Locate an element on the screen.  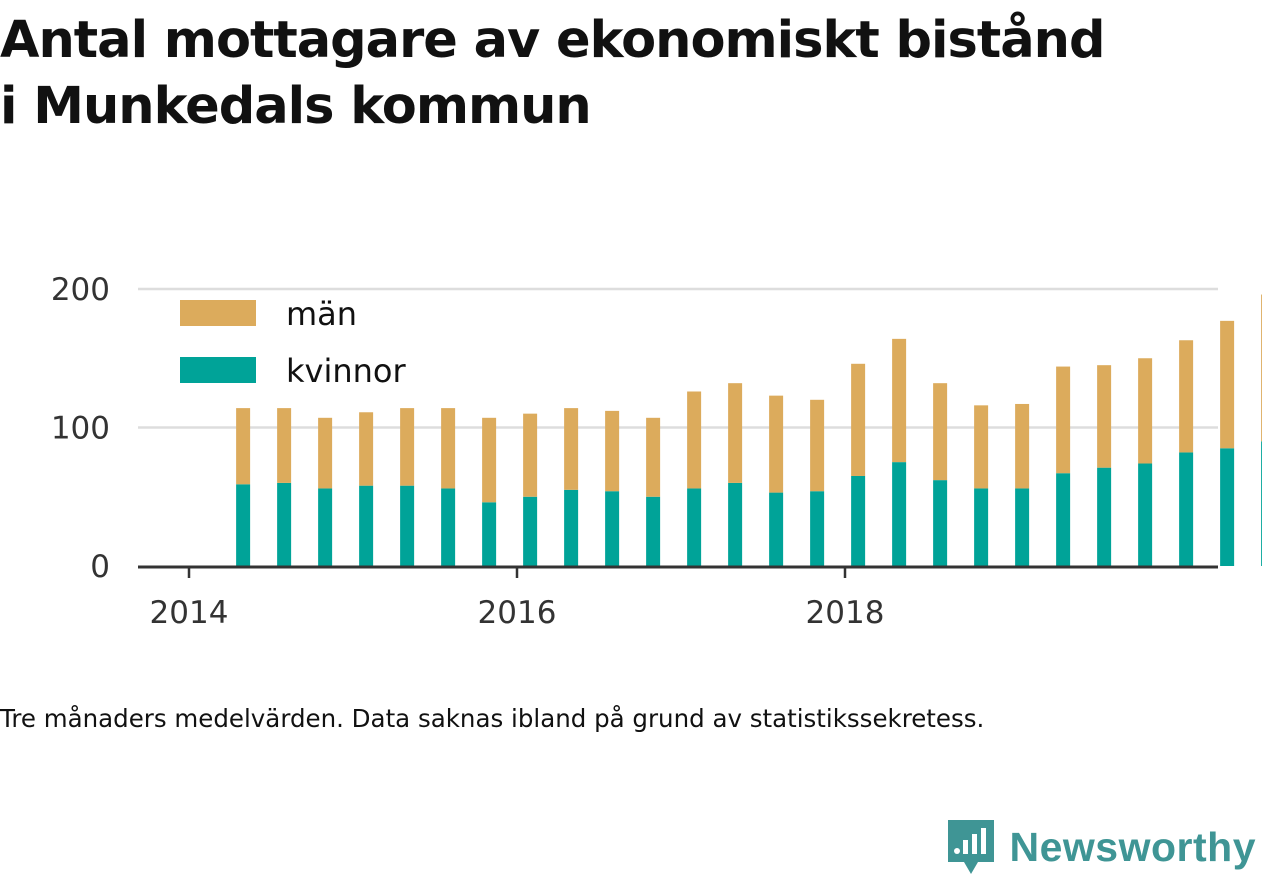
chart-title-line-1: Antal mottagare av ekonomiskt bistånd is located at coordinates (553, 40).